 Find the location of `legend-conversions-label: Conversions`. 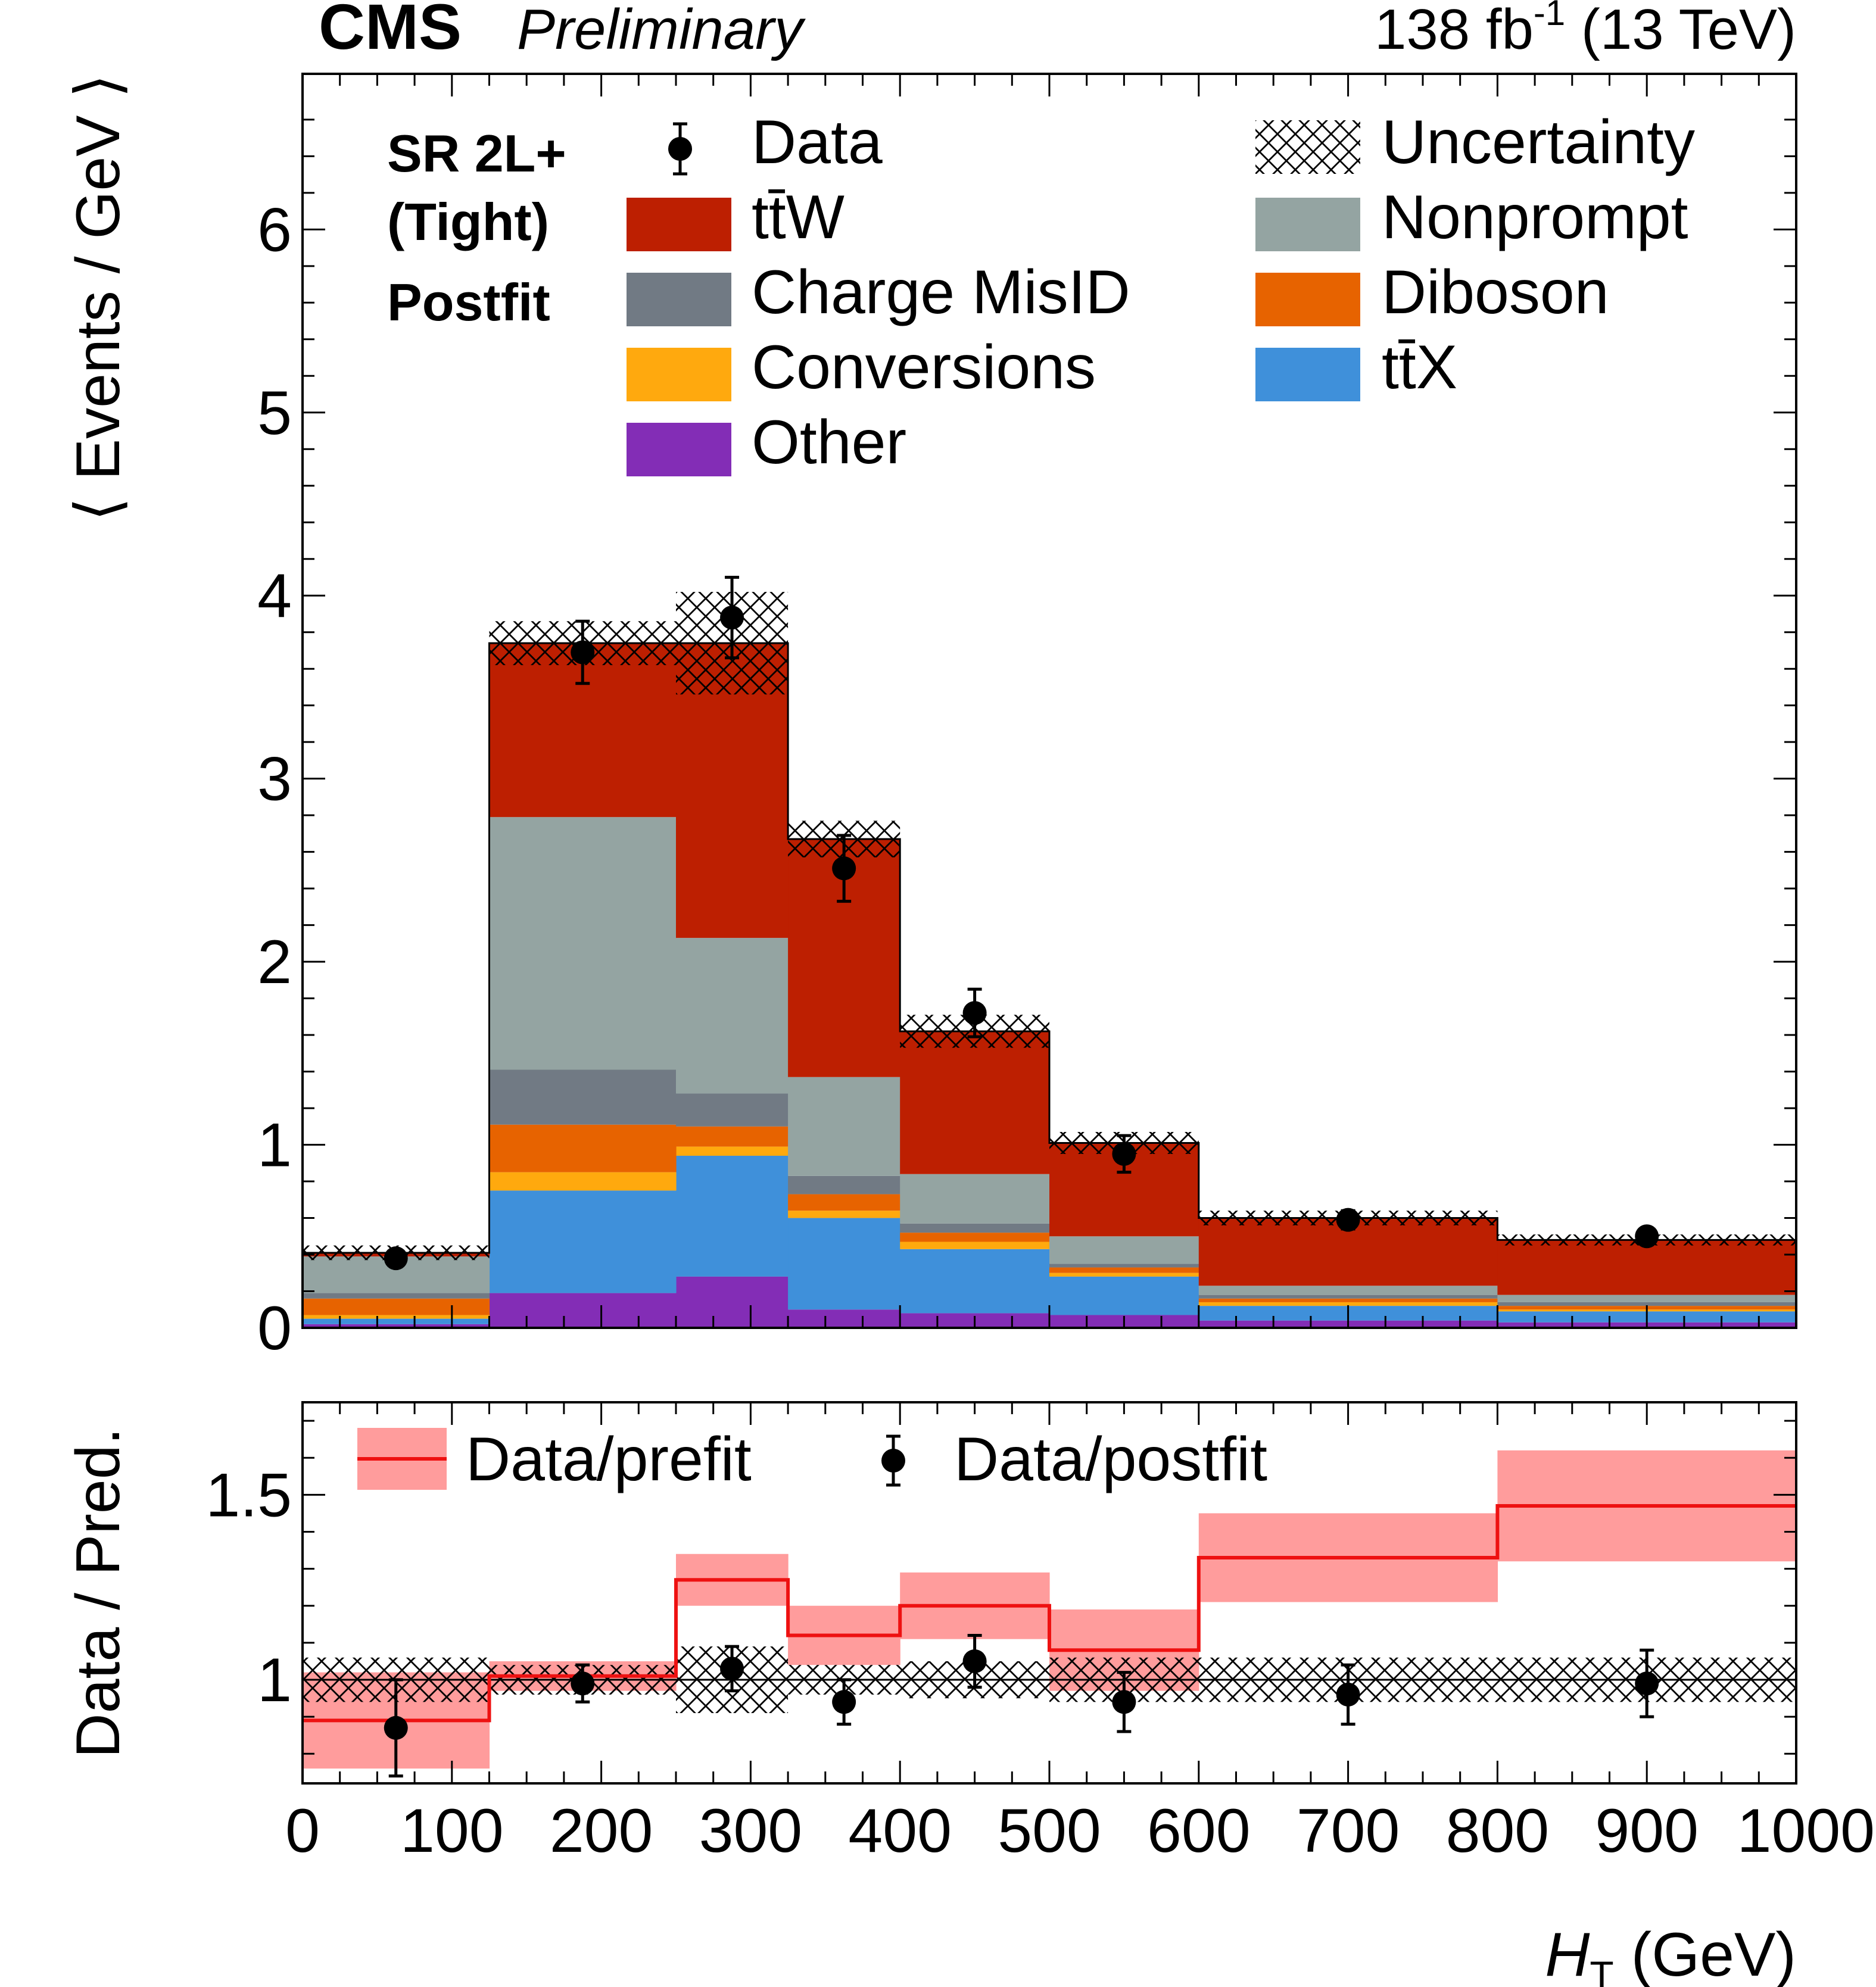

legend-conversions-label: Conversions is located at coordinates (924, 367).